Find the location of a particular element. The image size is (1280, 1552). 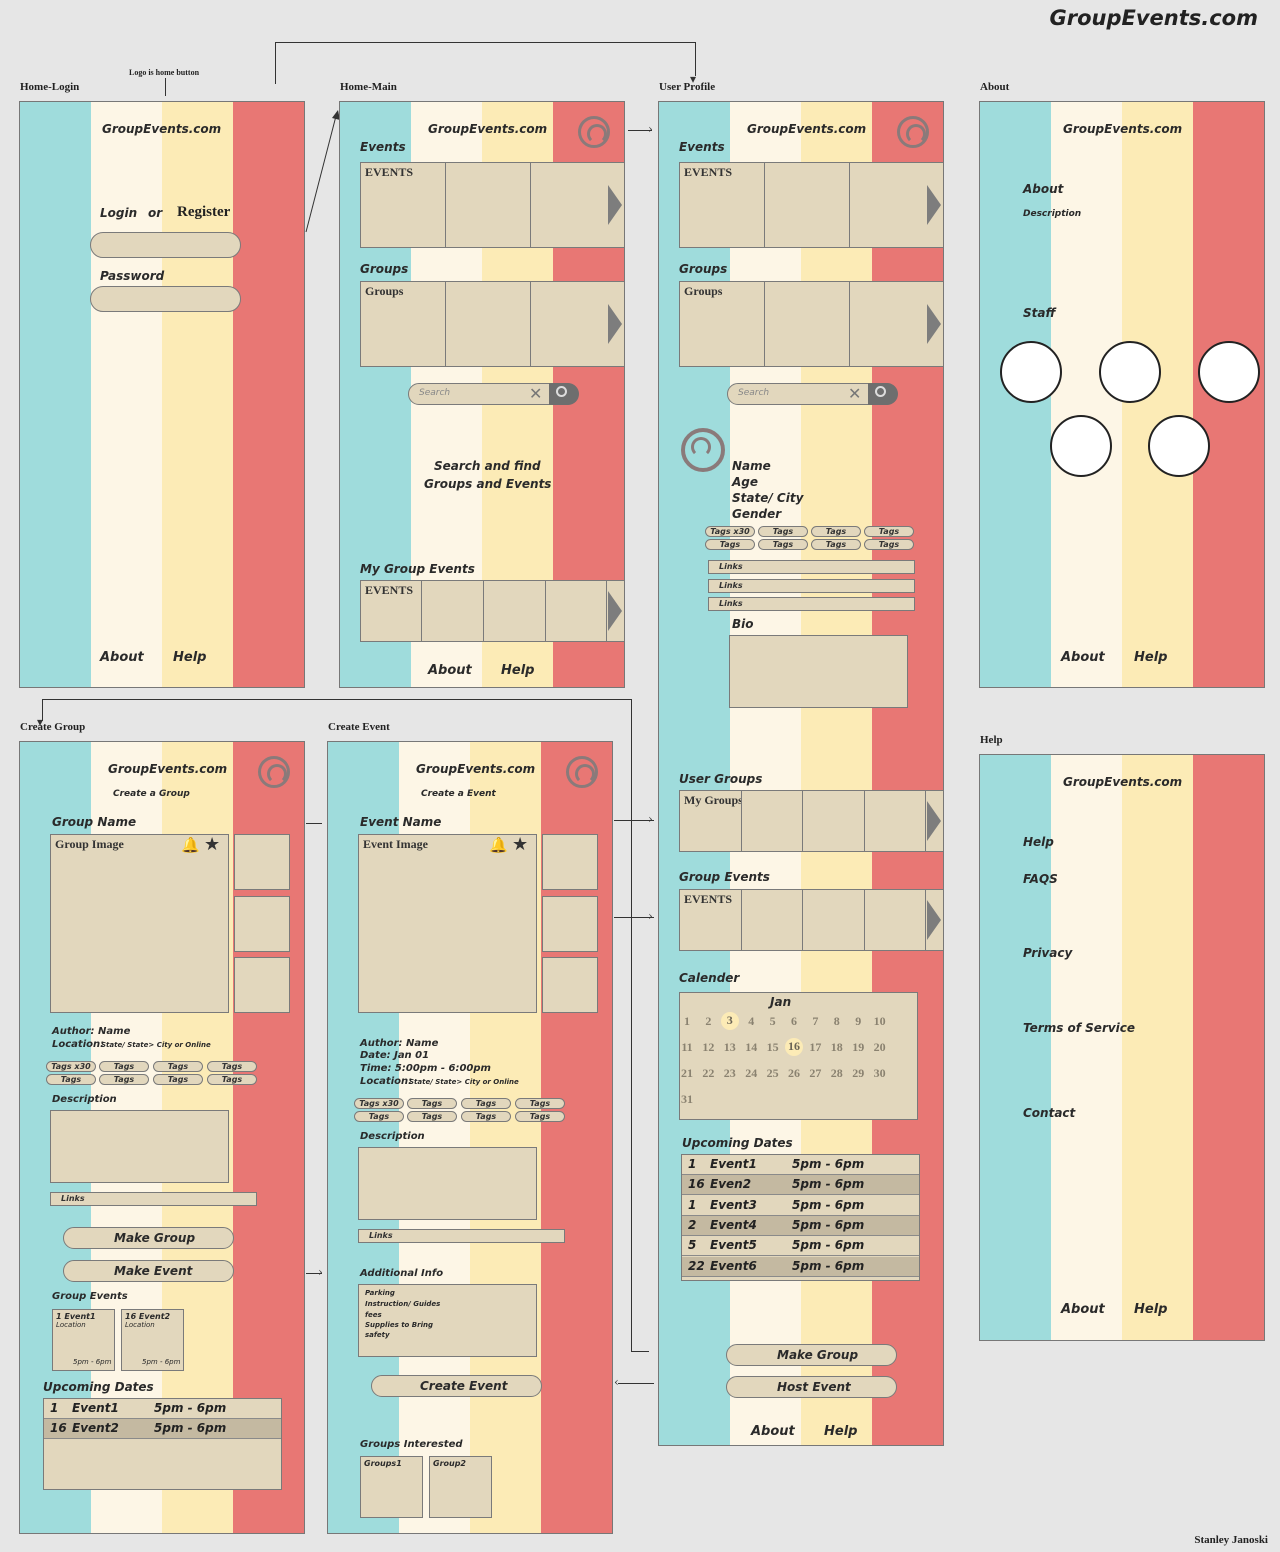

help-heading: Help is located at coordinates (1038, 842).